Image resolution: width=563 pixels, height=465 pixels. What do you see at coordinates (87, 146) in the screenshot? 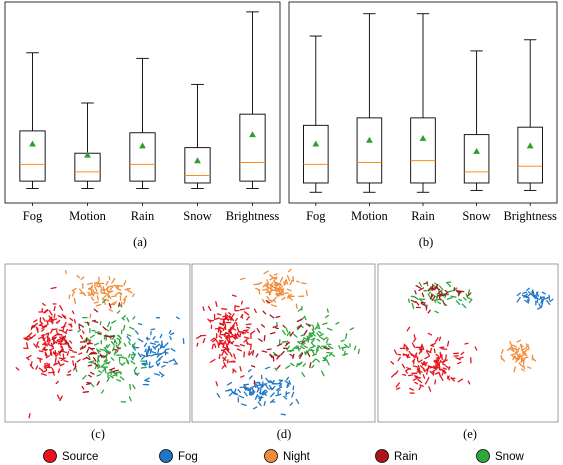
I see `box-a-motion` at bounding box center [87, 146].